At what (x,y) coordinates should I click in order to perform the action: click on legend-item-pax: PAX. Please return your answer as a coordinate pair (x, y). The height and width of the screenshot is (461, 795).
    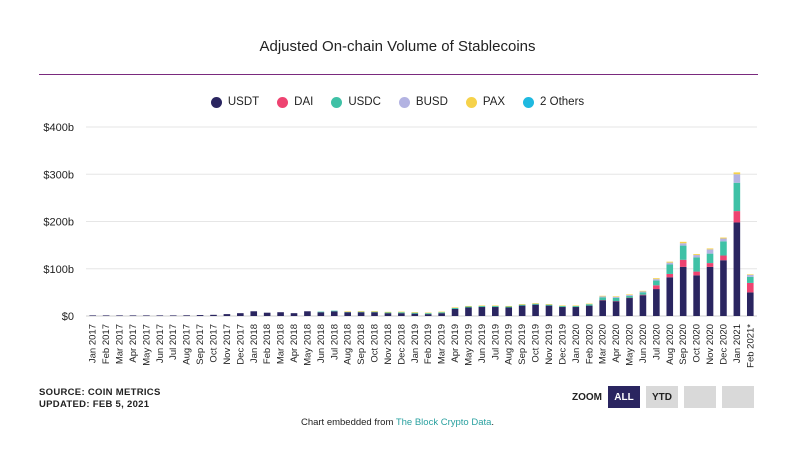
    Looking at the image, I should click on (485, 102).